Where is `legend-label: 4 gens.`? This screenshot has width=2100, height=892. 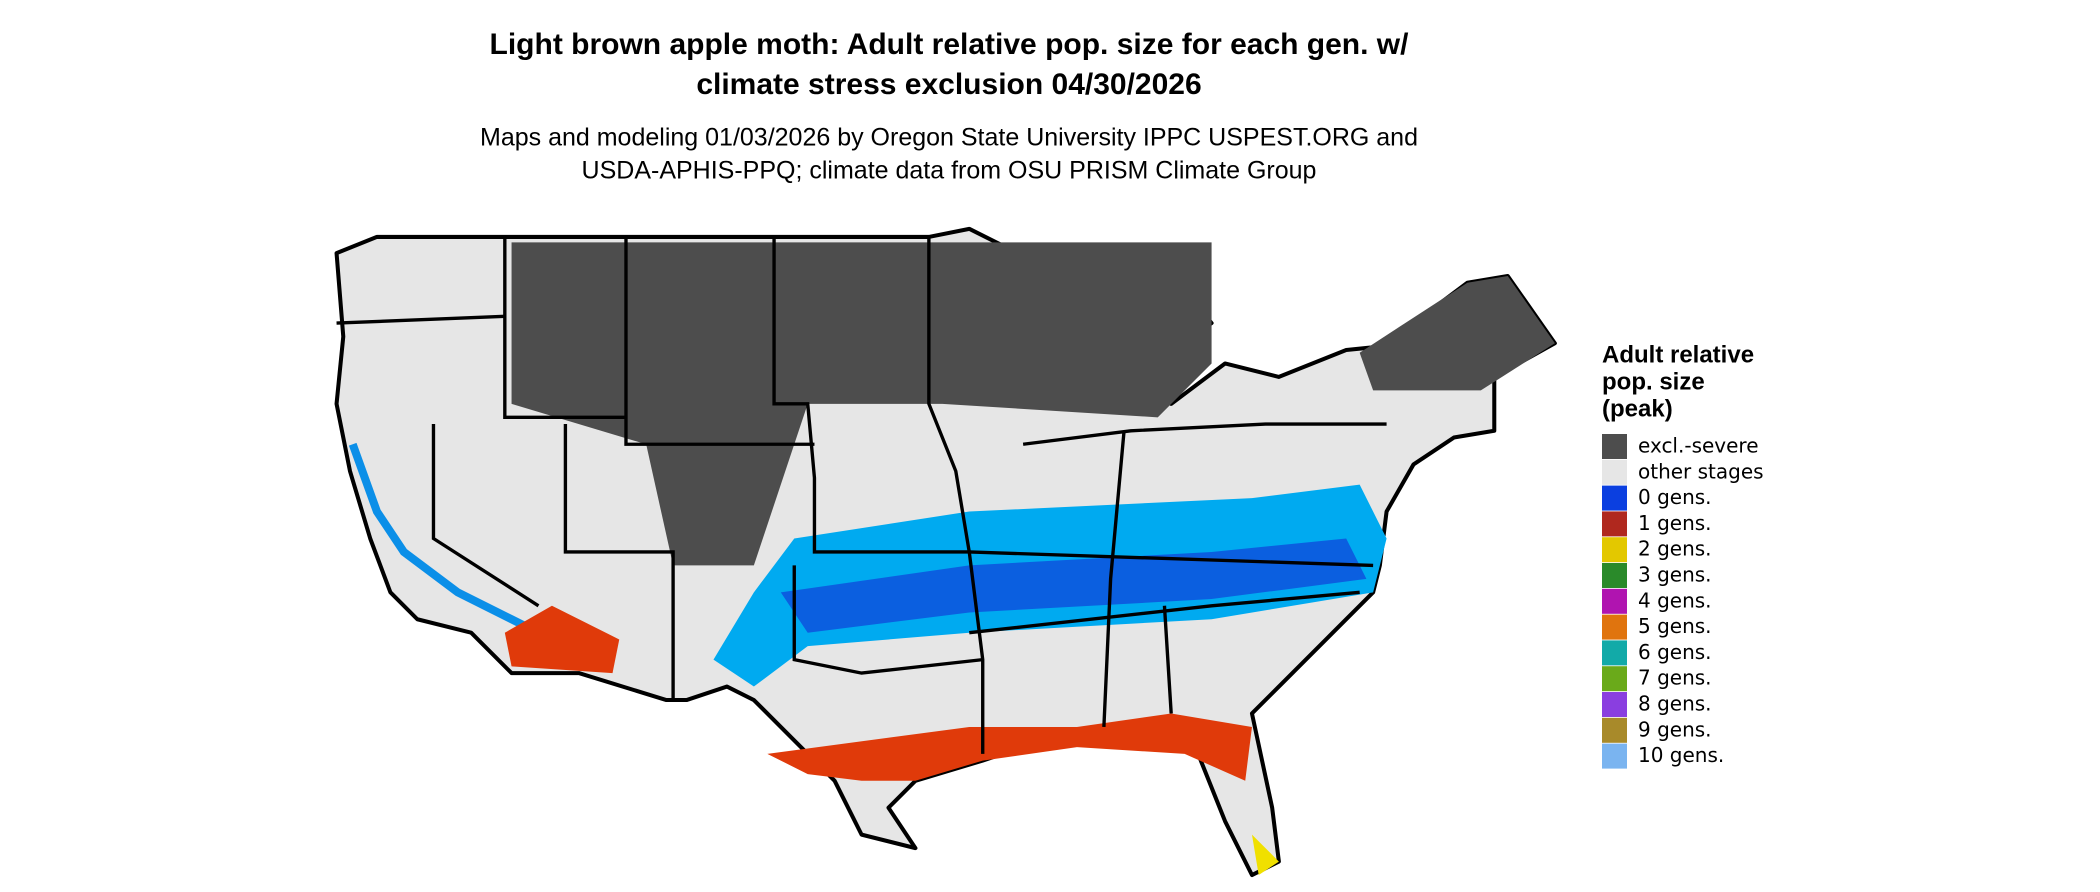 legend-label: 4 gens. is located at coordinates (1675, 600).